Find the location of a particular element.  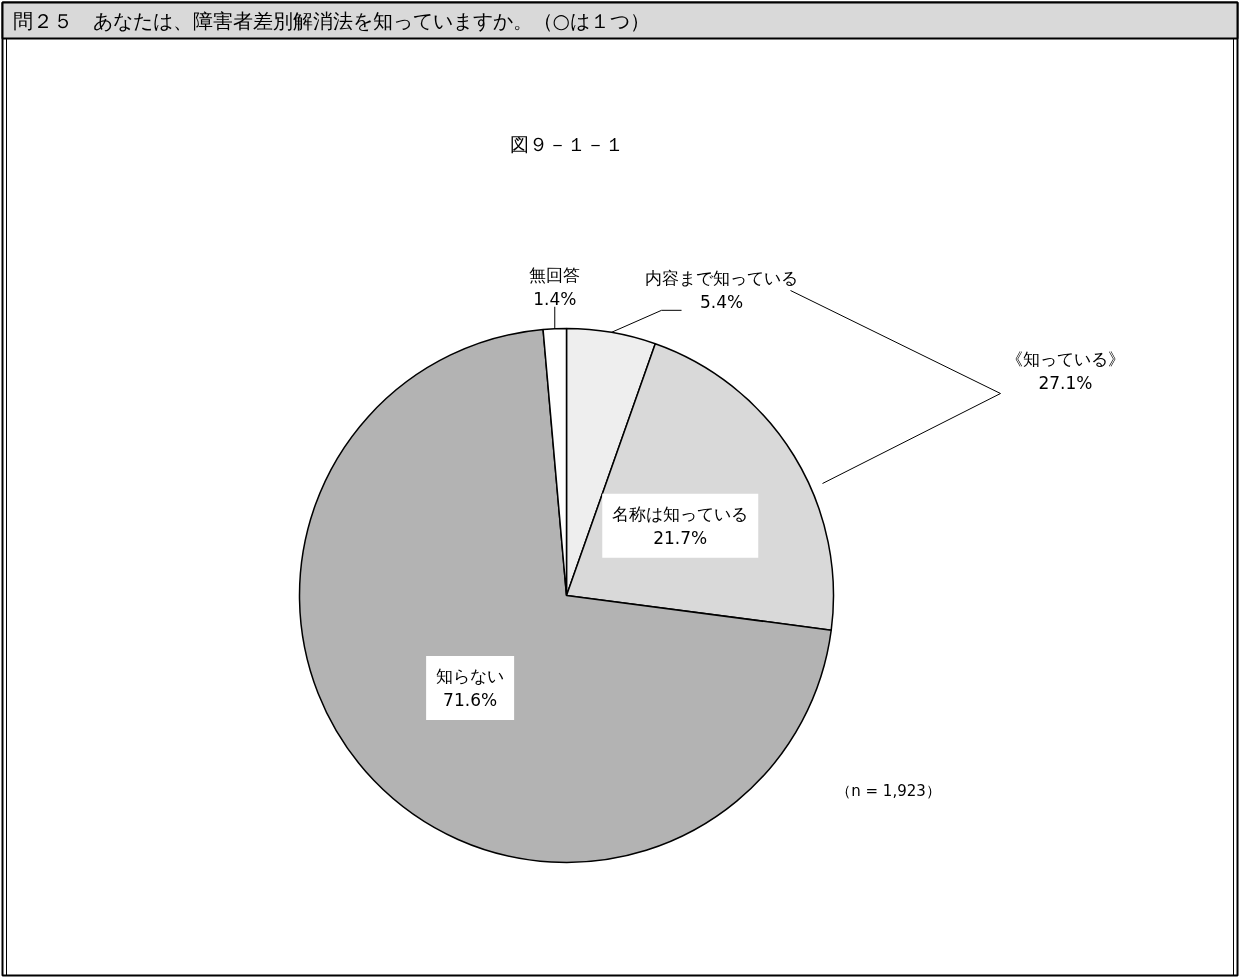

text: （n = 1,923） is located at coordinates (888, 790).